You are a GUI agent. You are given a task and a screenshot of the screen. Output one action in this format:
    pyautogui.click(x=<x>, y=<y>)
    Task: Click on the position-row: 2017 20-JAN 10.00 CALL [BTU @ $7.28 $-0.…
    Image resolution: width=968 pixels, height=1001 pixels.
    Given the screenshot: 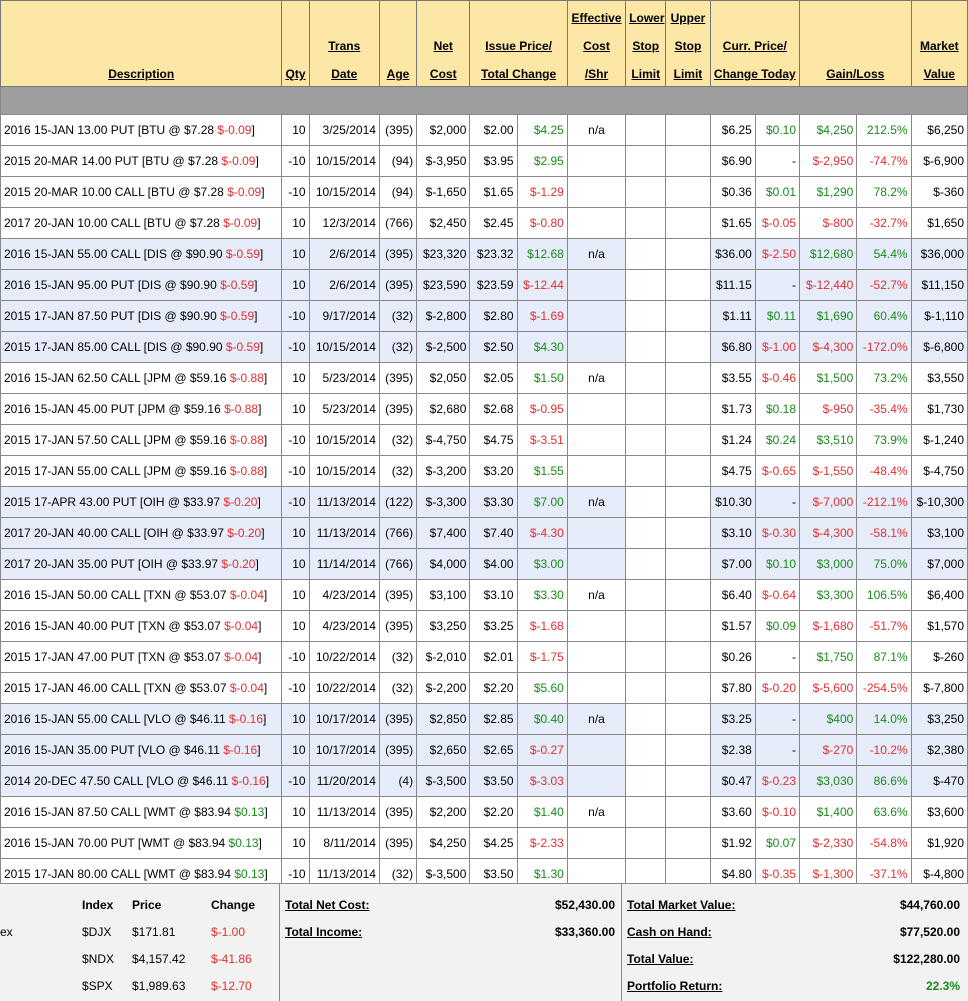 What is the action you would take?
    pyautogui.click(x=484, y=223)
    